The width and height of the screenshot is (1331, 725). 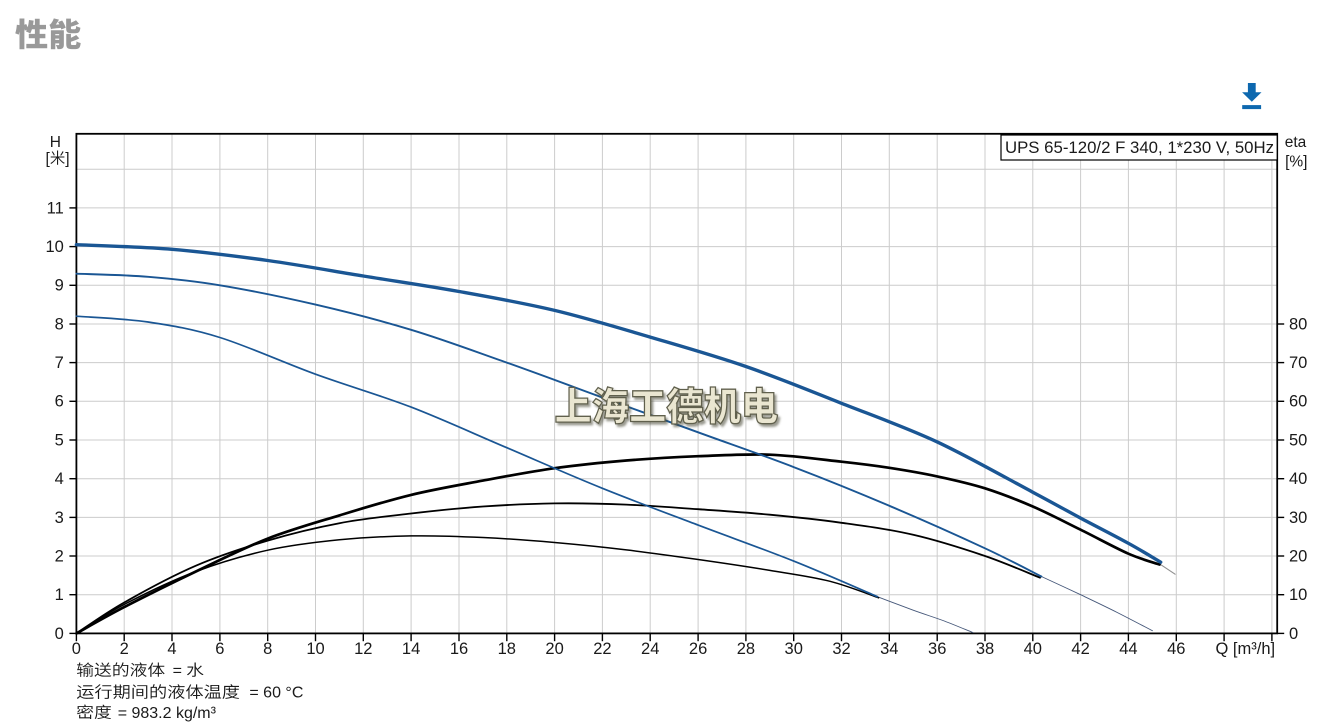 I want to click on svg-text: 80, so click(x=1298, y=324).